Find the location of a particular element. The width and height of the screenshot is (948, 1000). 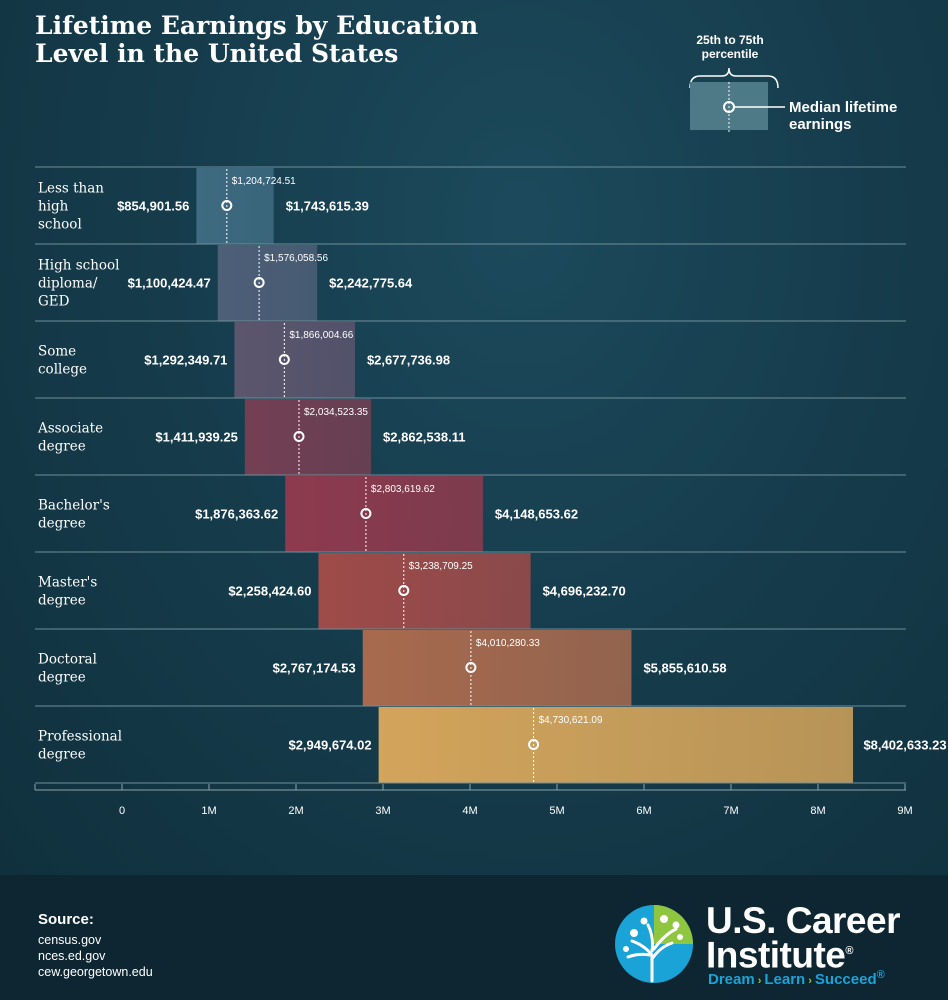

logo-text-line1: U.S. Career is located at coordinates (803, 920).